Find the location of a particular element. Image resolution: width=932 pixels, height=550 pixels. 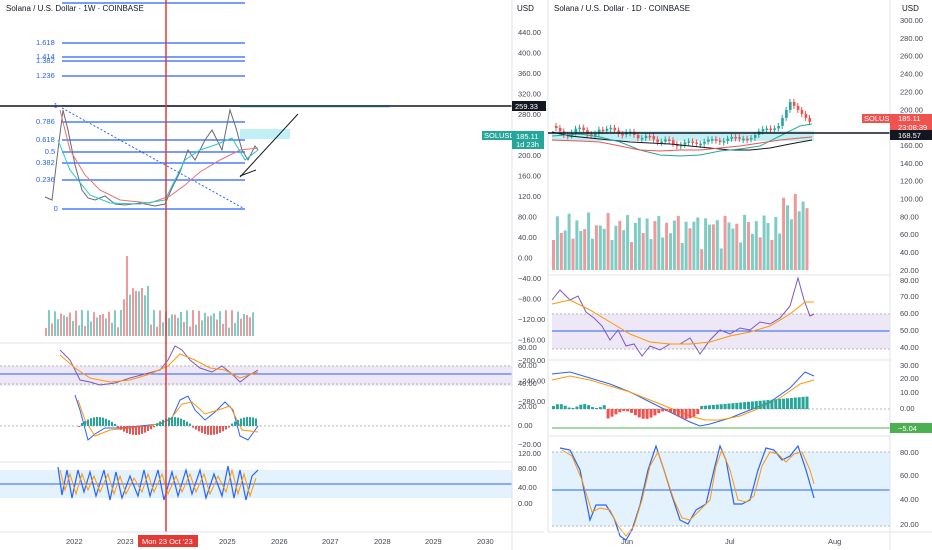

right-price-badge-text: 185.11 is located at coordinates (909, 118).